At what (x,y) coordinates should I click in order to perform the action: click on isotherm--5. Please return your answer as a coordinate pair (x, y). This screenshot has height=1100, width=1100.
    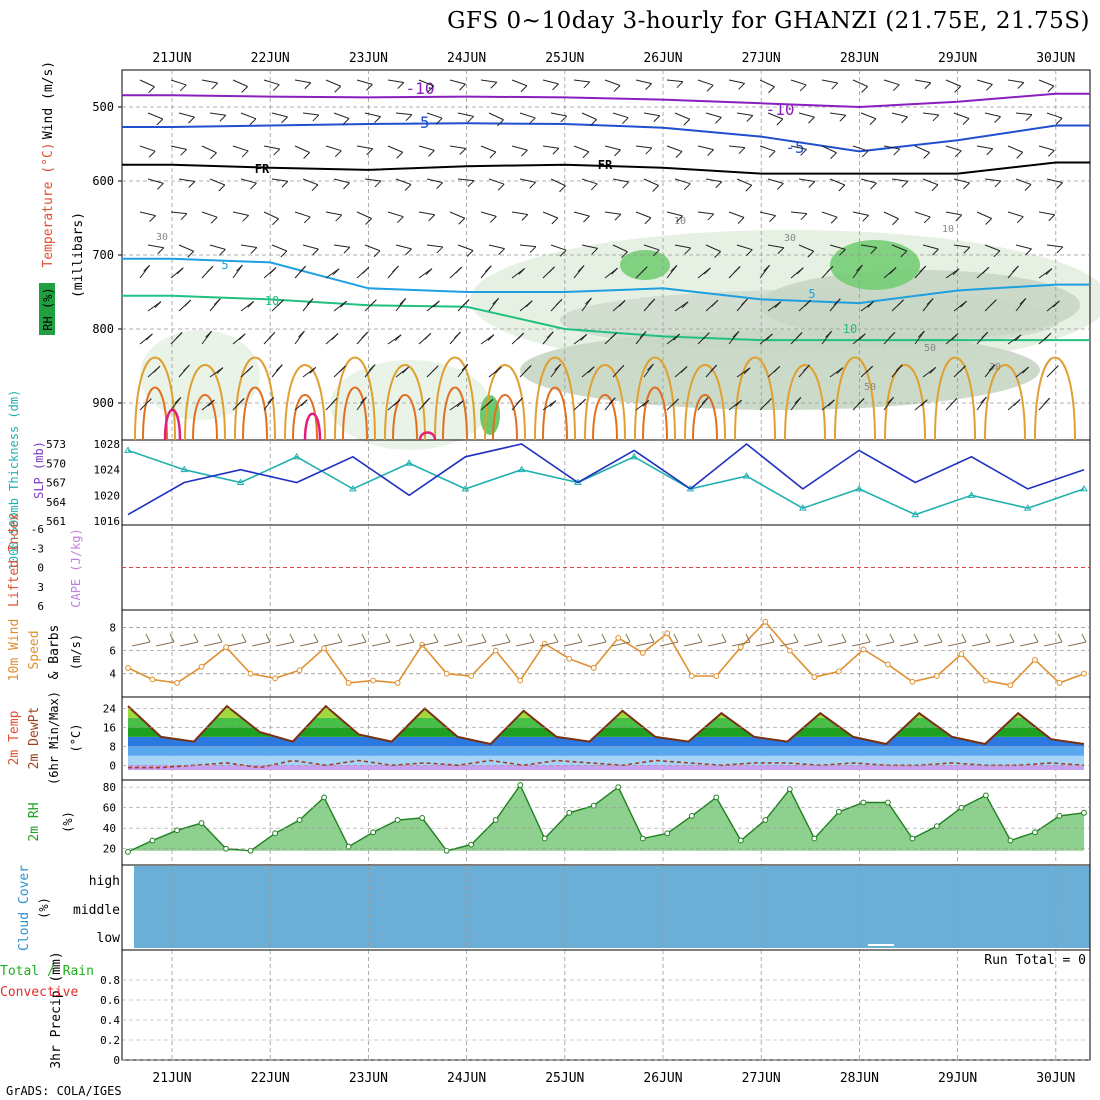
    Looking at the image, I should click on (606, 137).